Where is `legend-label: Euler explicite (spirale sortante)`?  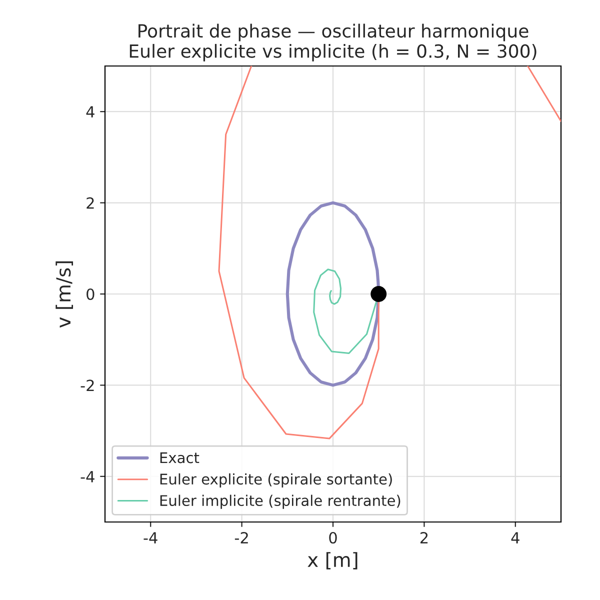
legend-label: Euler explicite (spirale sortante) is located at coordinates (276, 480).